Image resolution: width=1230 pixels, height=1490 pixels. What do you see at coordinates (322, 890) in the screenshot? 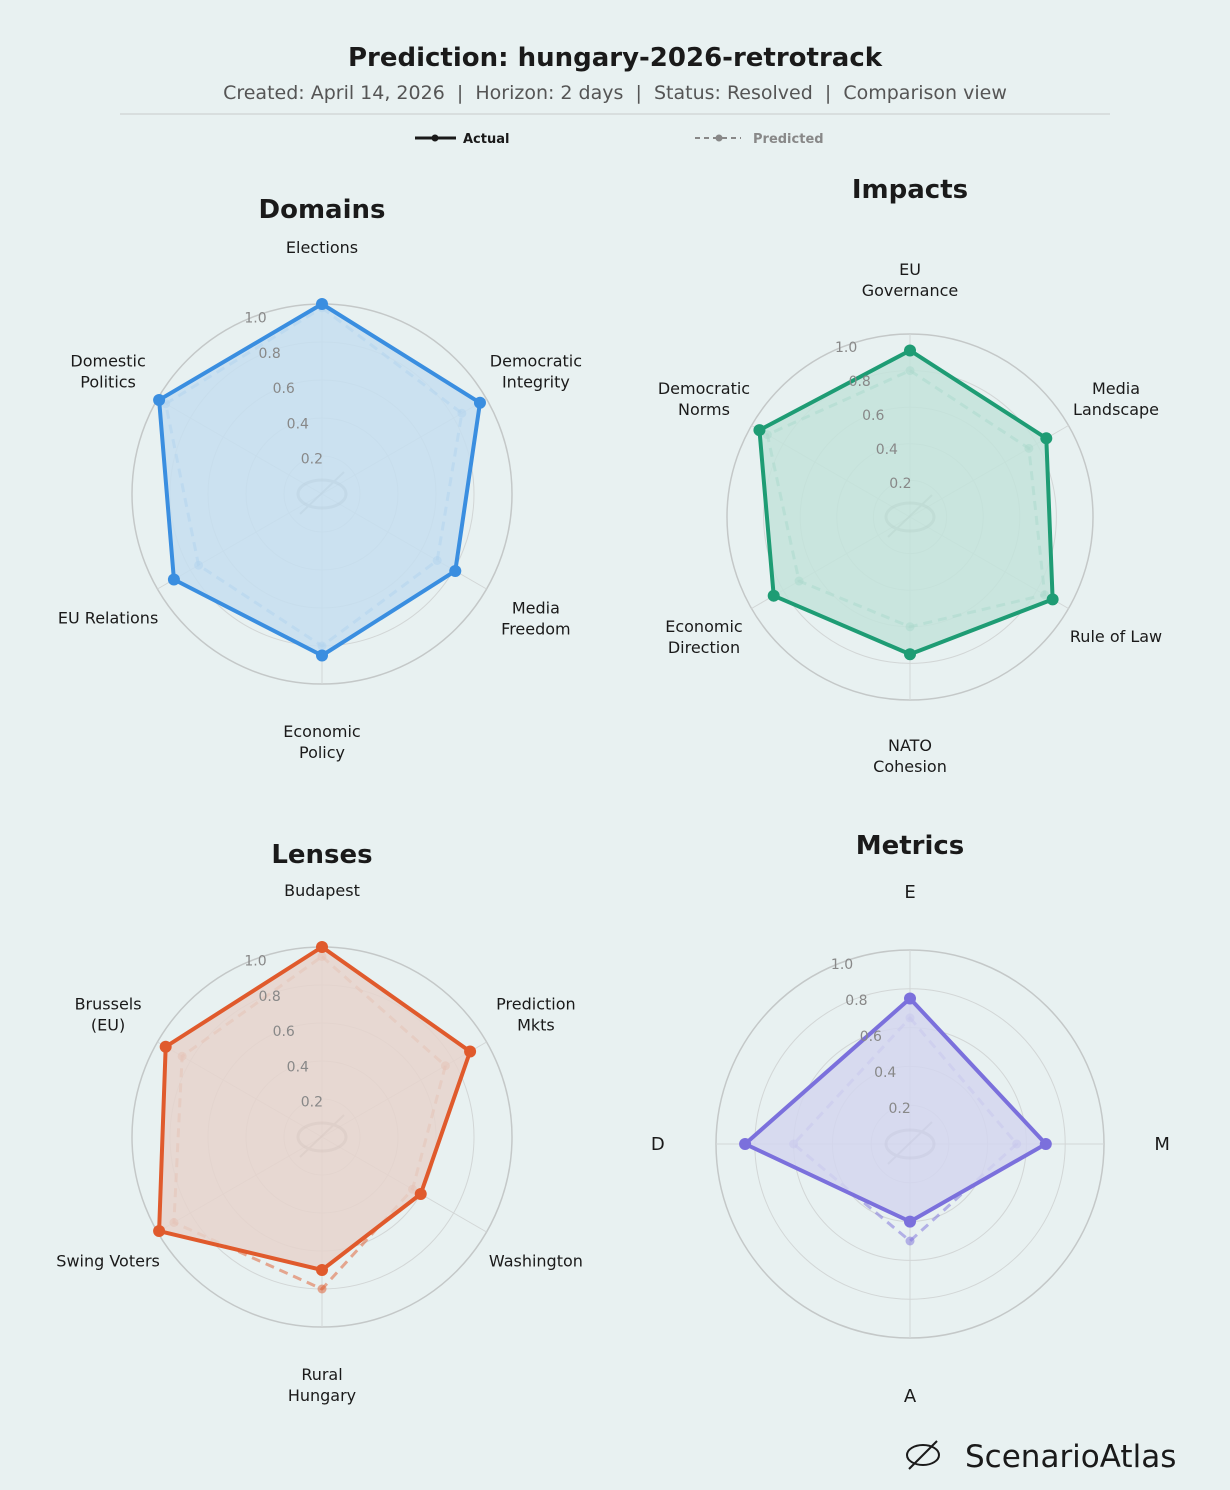
I see `axis-label: Budapest` at bounding box center [322, 890].